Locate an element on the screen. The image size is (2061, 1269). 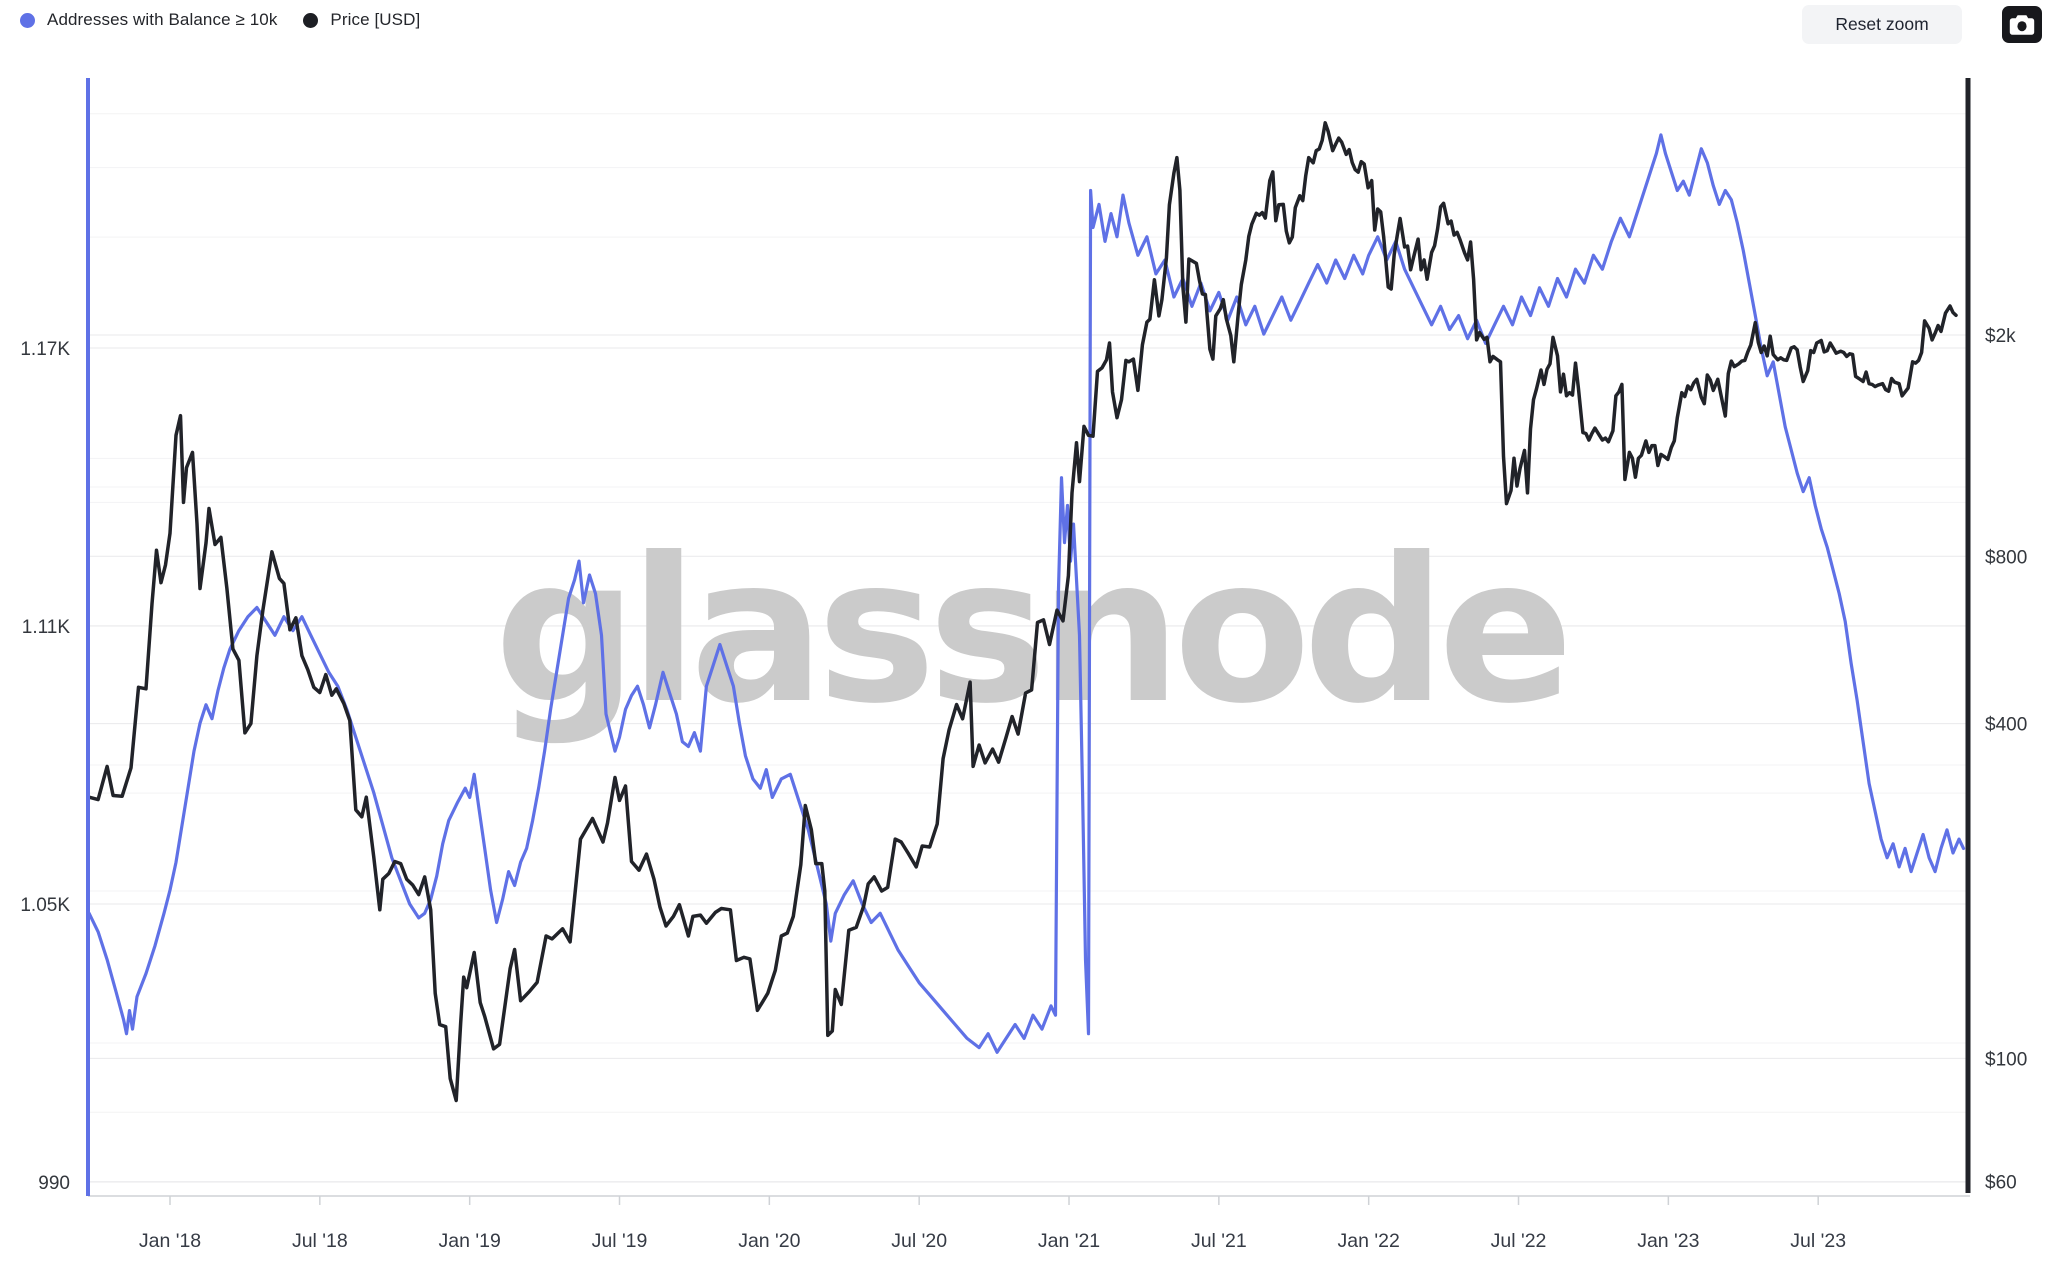
series-marker-addresses-icon is located at coordinates (27, 20).